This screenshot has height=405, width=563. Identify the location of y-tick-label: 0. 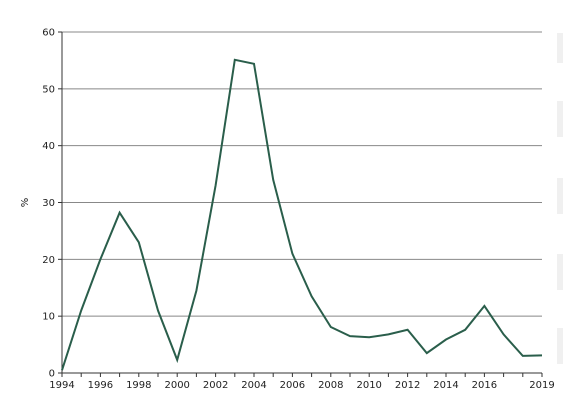
(52, 374).